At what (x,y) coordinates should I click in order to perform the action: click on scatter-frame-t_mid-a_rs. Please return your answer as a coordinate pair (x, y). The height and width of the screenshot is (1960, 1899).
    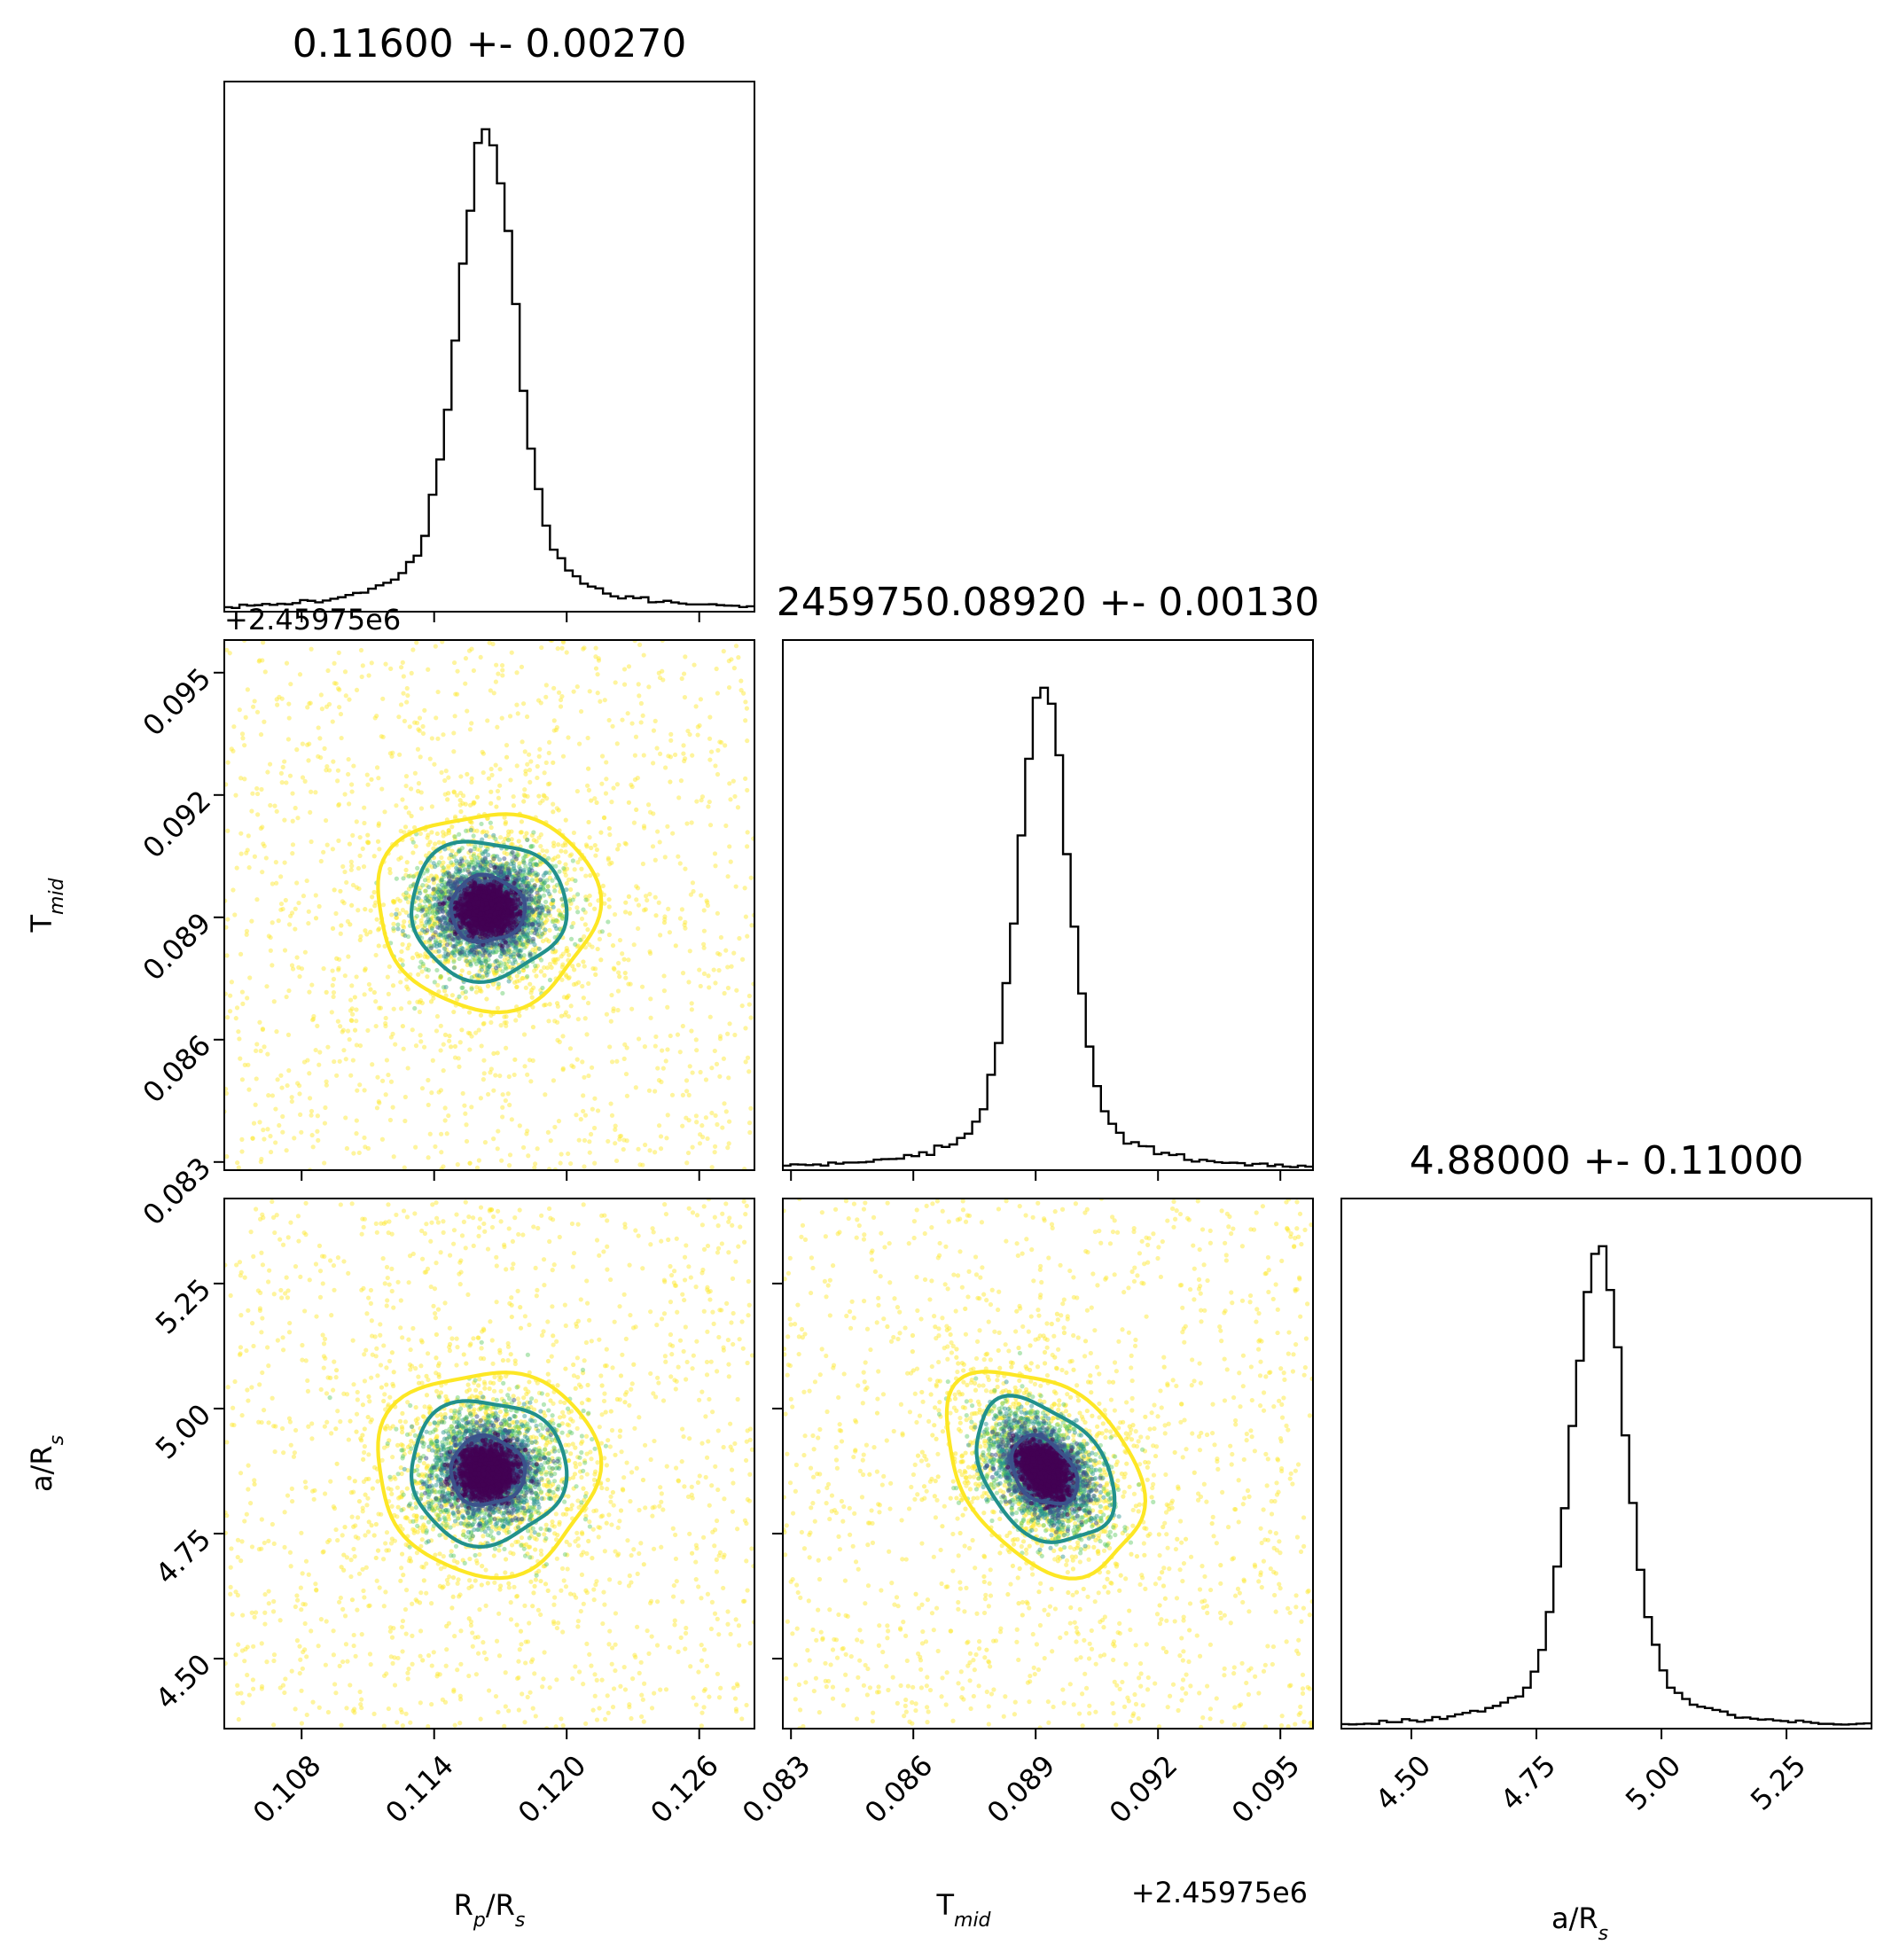
    Looking at the image, I should click on (1048, 1464).